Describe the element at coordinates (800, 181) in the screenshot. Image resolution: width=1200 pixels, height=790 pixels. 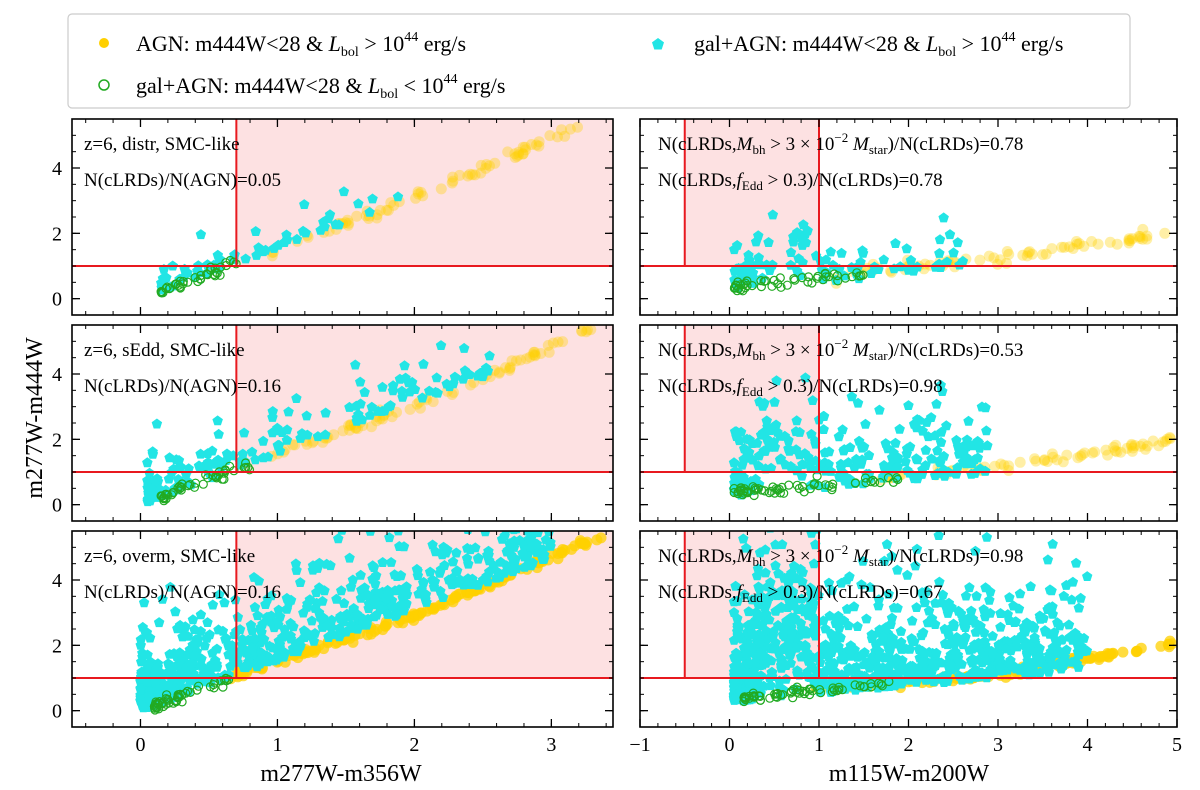
I see `edd-ratio-label: N(cLRDs,fEdd > 0.3)/N(cLRDs)=0.78` at that location.